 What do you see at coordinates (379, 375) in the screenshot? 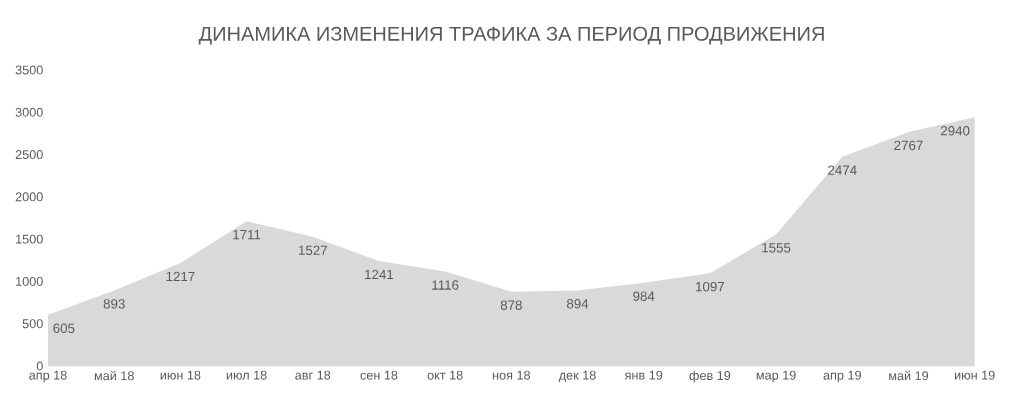
I see `x-tick-label: сен 18` at bounding box center [379, 375].